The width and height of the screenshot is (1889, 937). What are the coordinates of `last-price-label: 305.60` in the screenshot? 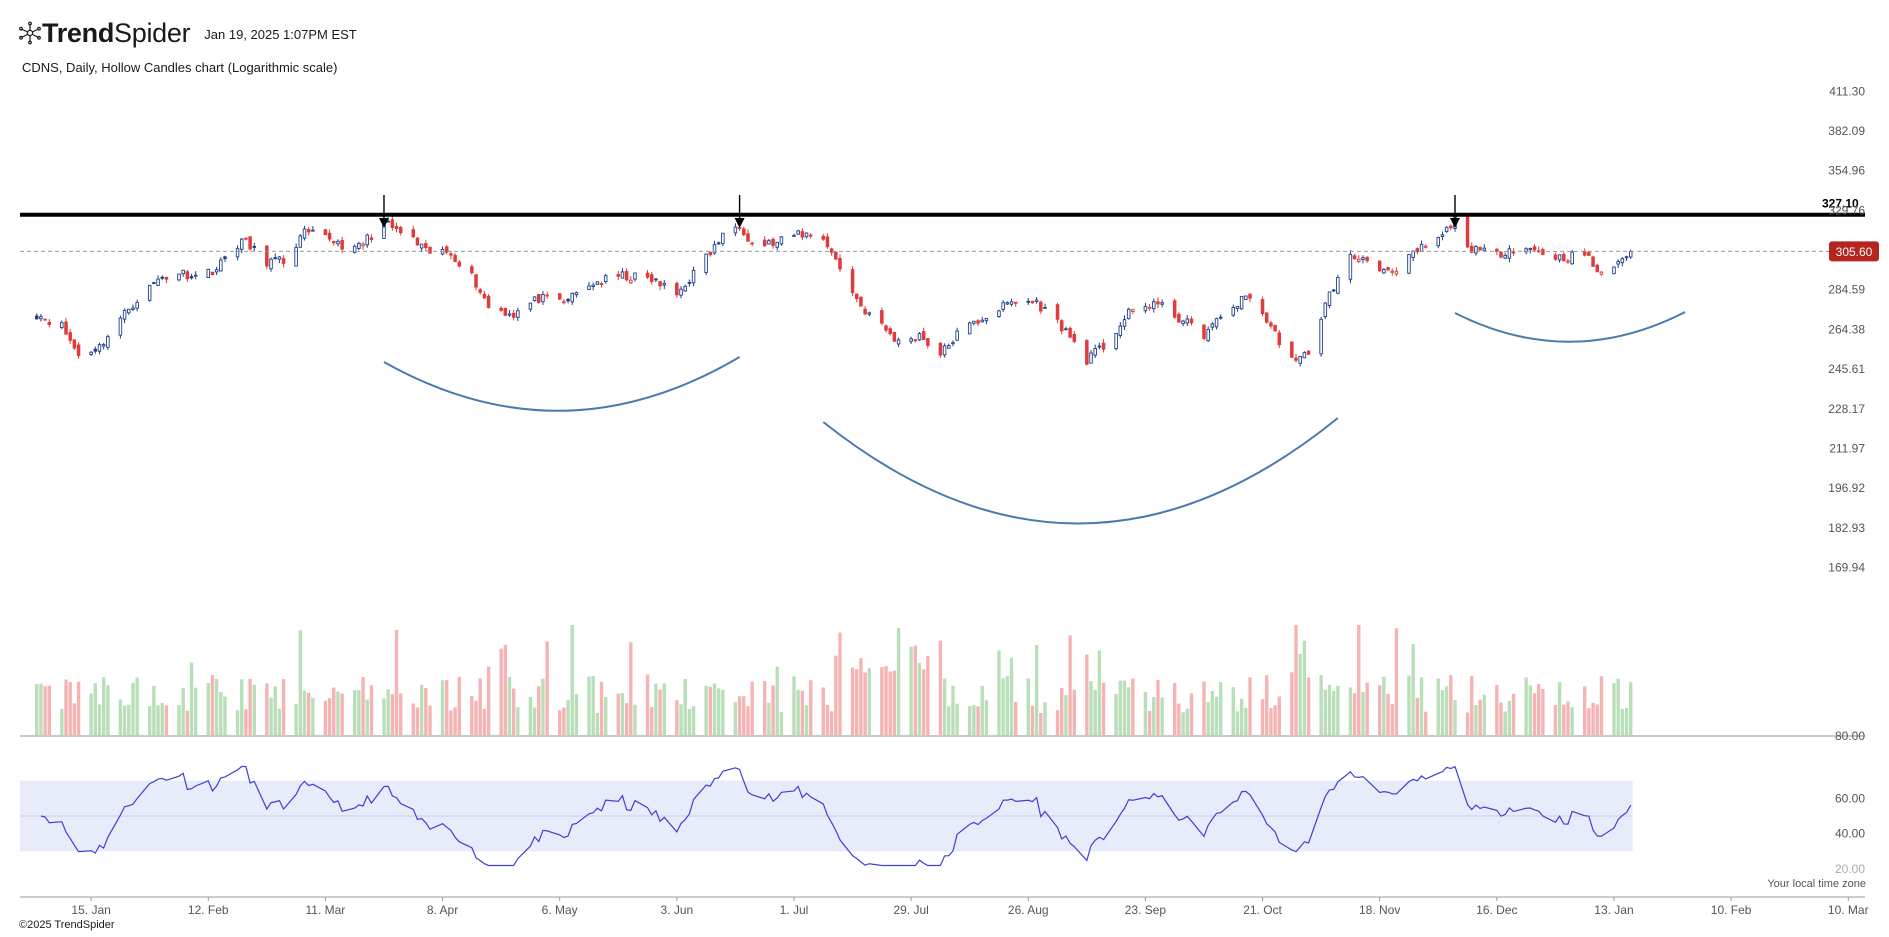 It's located at (1854, 252).